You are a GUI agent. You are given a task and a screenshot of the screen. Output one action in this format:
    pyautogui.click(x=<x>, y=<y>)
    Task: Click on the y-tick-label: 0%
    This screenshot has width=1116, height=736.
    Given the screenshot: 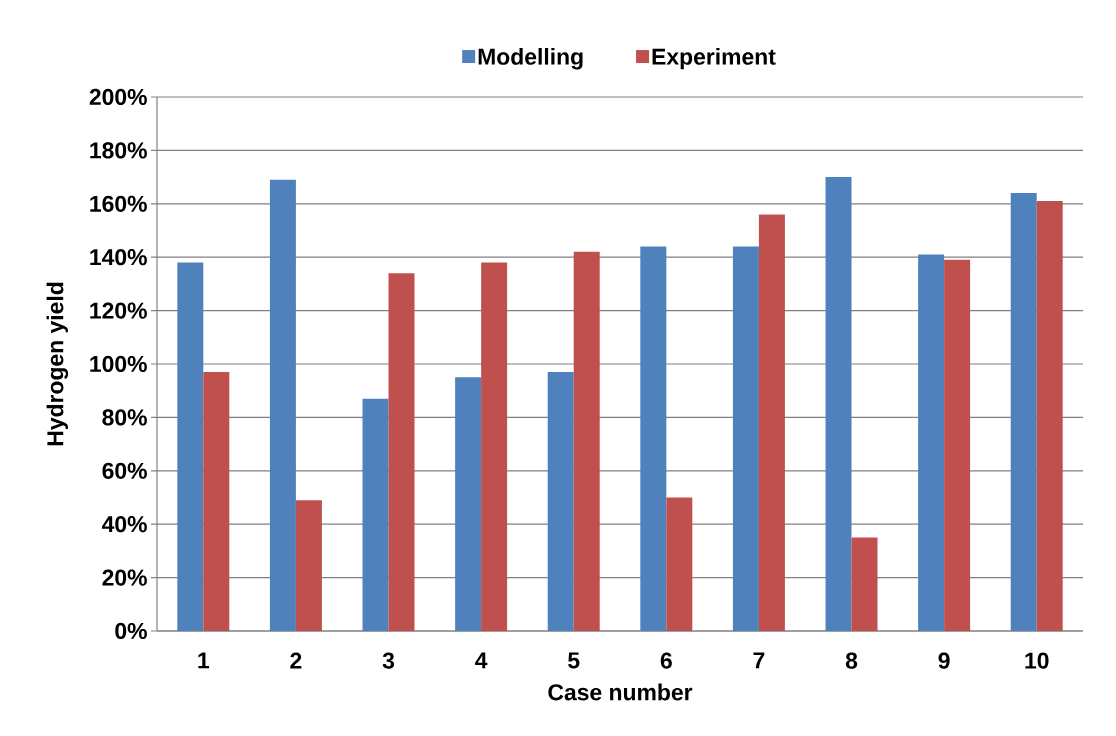 What is the action you would take?
    pyautogui.click(x=131, y=631)
    